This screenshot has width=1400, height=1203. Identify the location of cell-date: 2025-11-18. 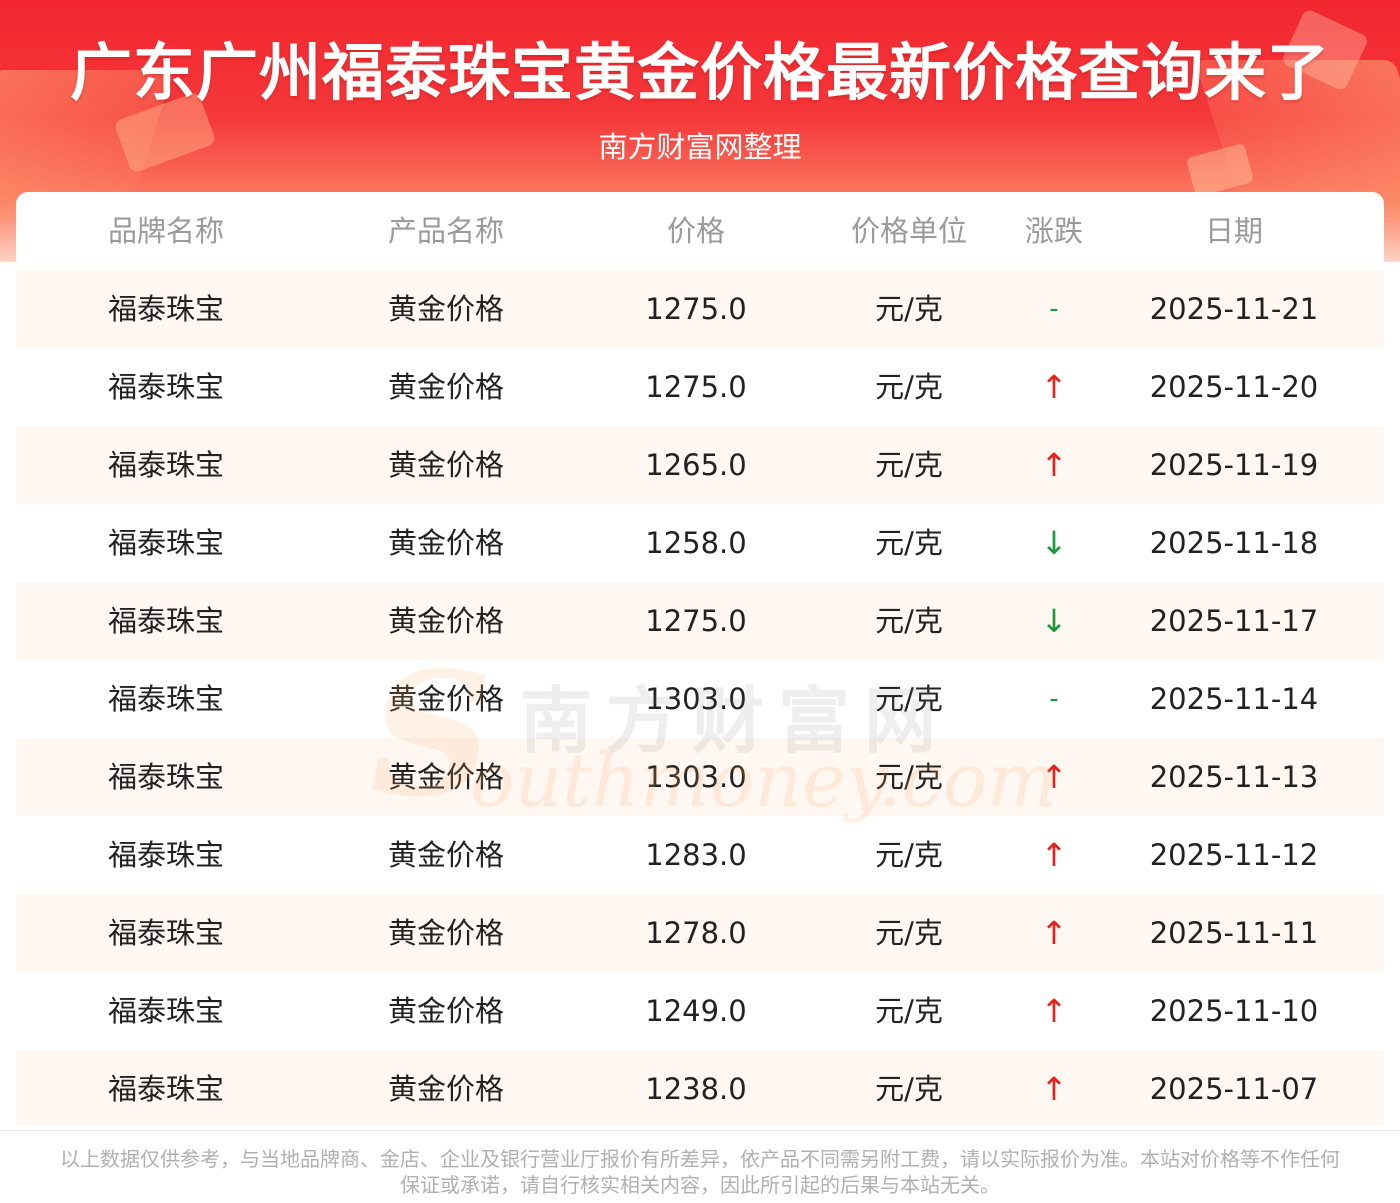
(1234, 543).